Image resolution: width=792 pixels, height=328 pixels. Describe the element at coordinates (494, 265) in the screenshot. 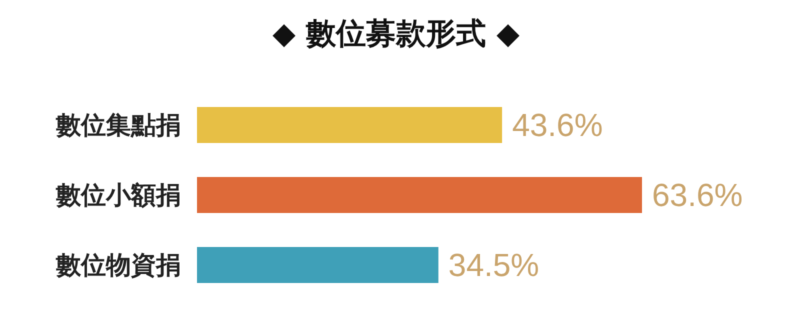

I see `data-label: 34.5%` at that location.